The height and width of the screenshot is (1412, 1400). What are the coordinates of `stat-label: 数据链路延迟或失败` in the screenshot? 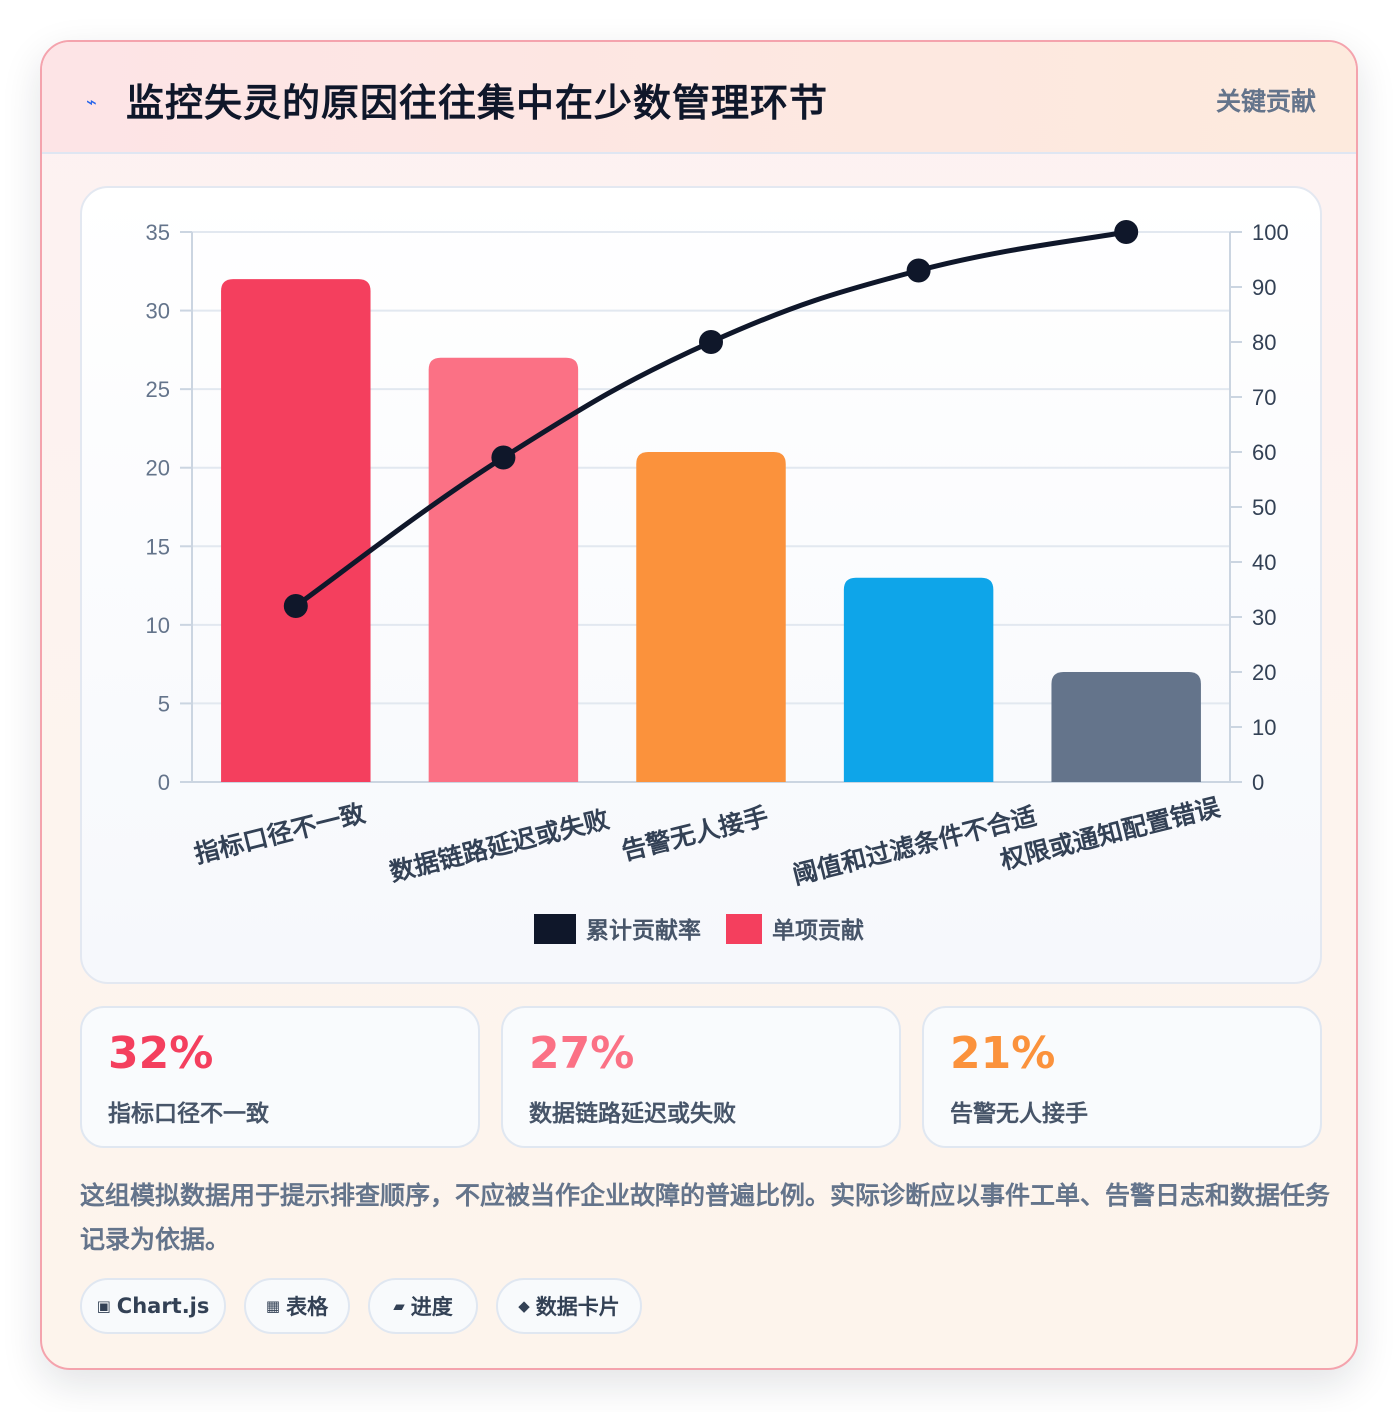 It's located at (632, 1114).